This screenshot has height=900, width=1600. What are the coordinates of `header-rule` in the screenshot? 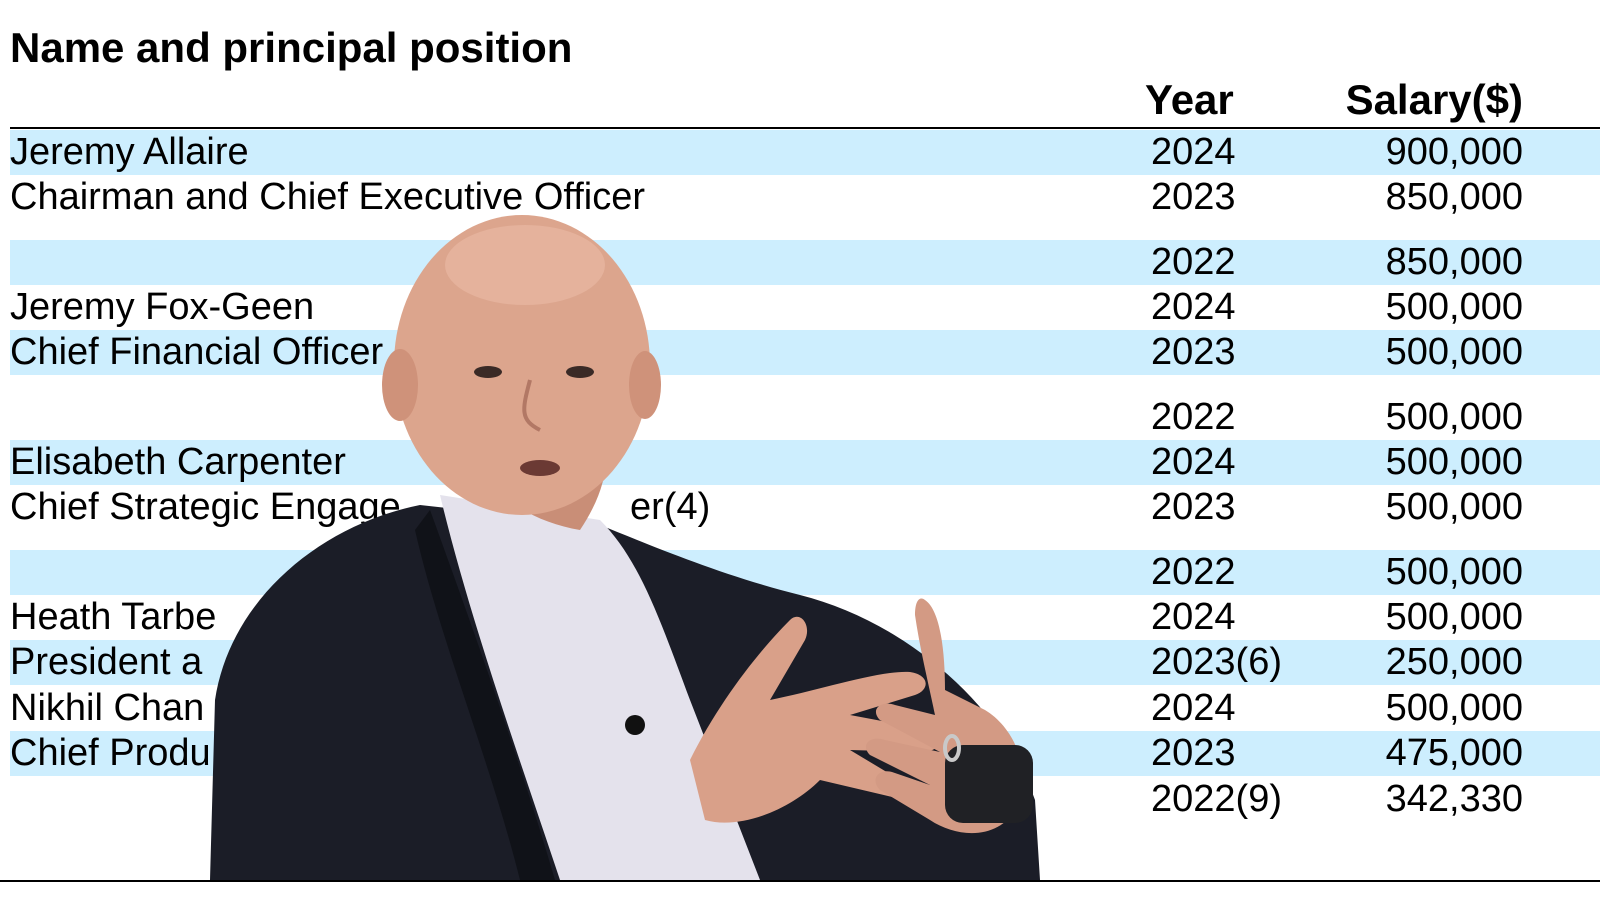 It's located at (805, 128).